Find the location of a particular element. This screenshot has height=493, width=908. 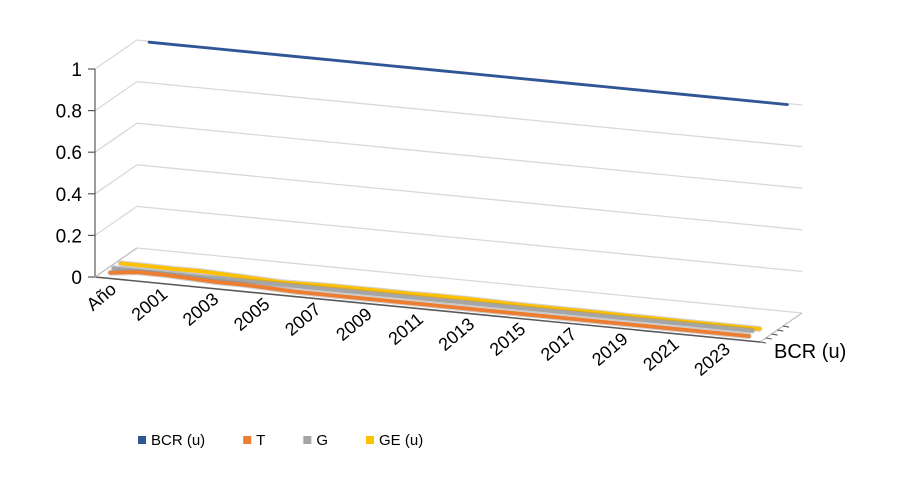

x-tick-label: 2007 is located at coordinates (303, 319).